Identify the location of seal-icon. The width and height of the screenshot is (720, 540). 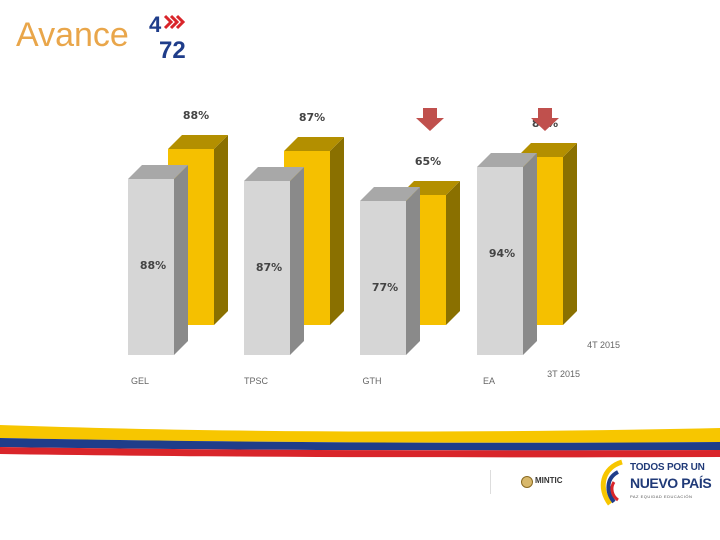
(527, 482).